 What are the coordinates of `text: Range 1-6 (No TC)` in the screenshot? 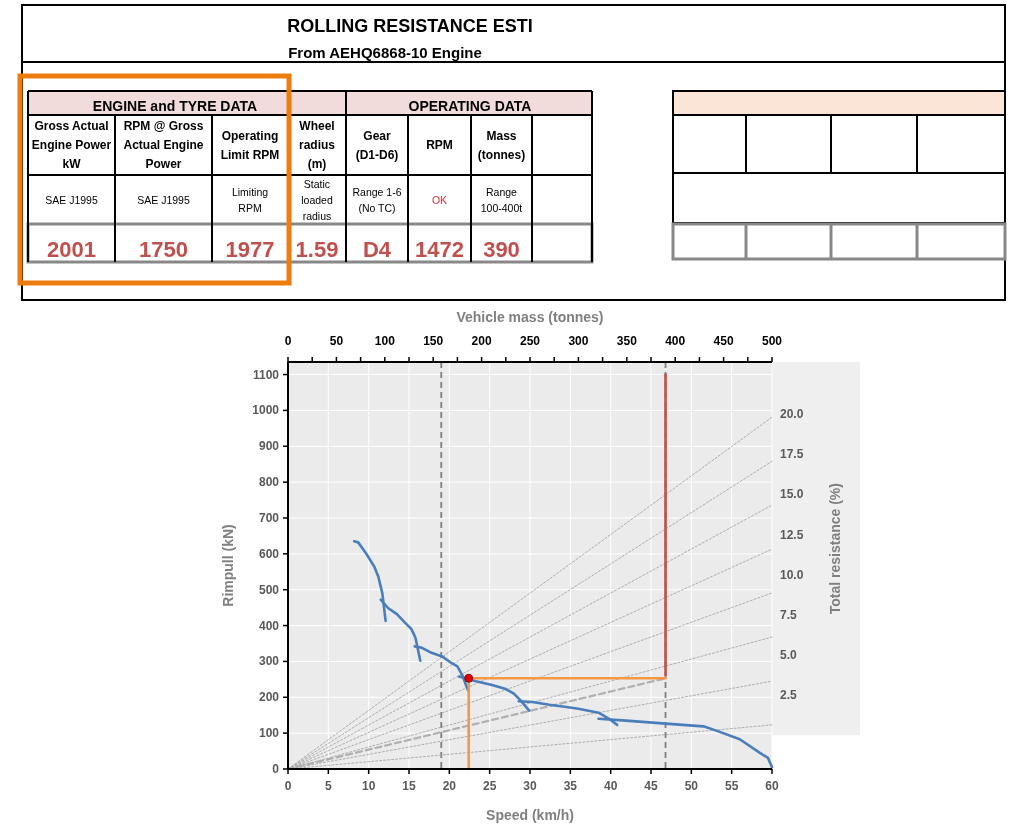 It's located at (377, 199).